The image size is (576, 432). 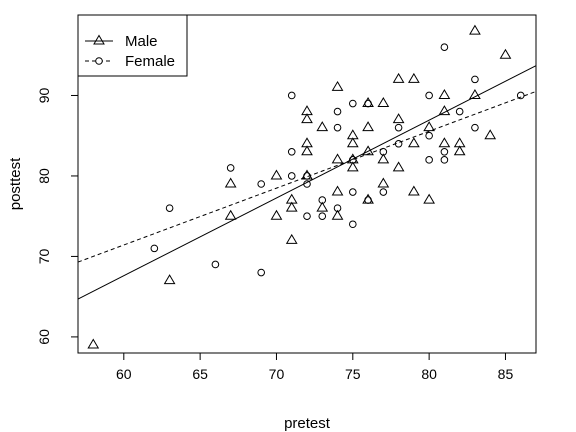 What do you see at coordinates (44, 176) in the screenshot?
I see `y-tick-label: 80` at bounding box center [44, 176].